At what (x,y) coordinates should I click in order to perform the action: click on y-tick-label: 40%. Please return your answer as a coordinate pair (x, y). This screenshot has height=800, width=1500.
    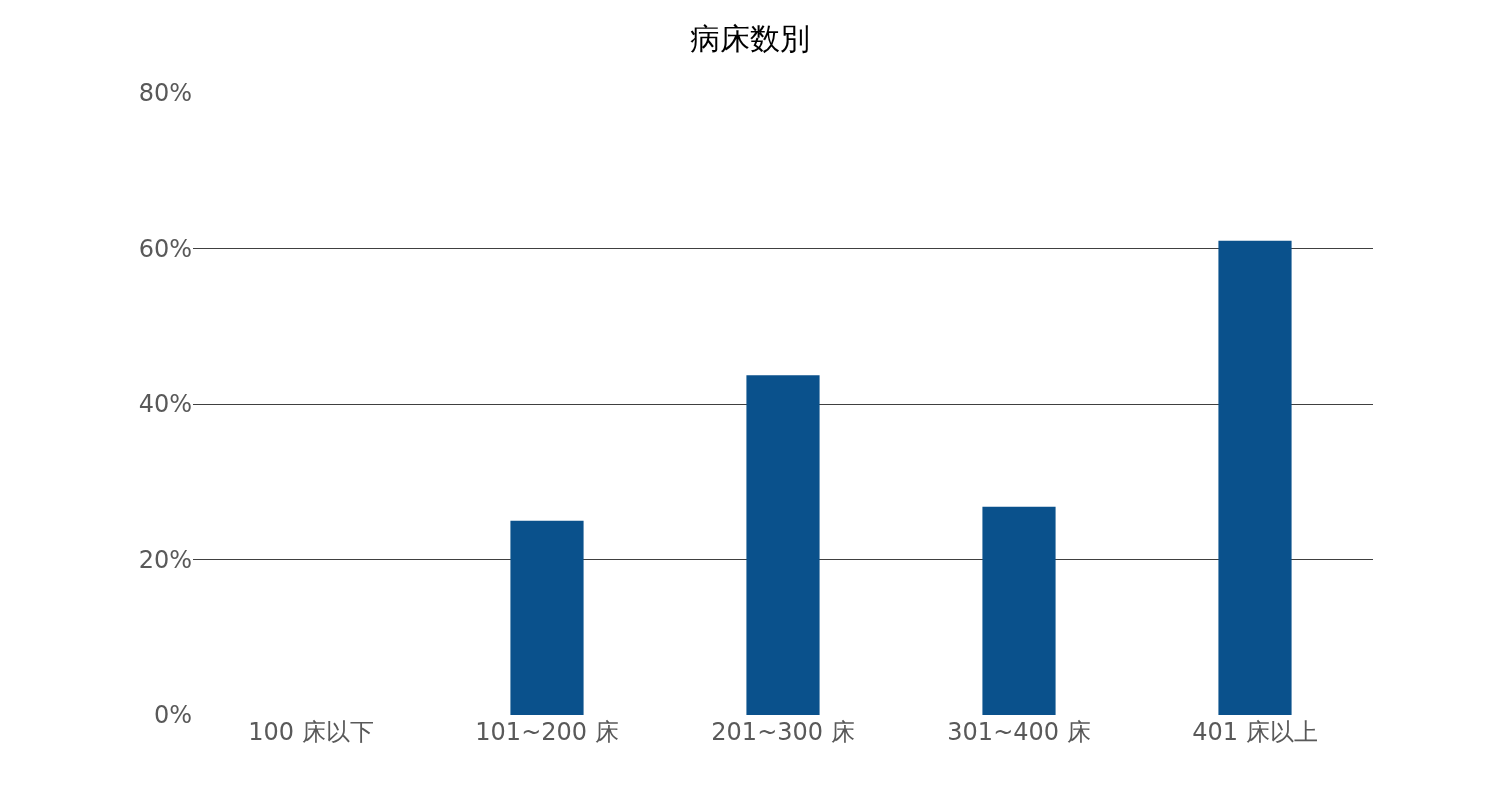
    Looking at the image, I should click on (165, 404).